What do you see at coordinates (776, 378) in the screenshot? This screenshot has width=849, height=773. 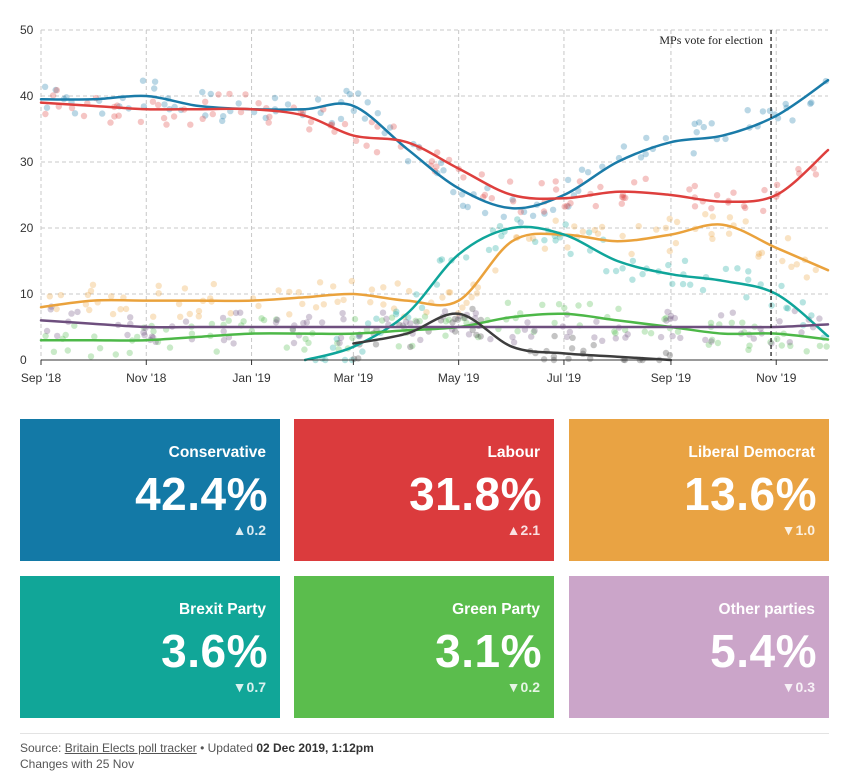 I see `x-tick-label: Nov '19` at bounding box center [776, 378].